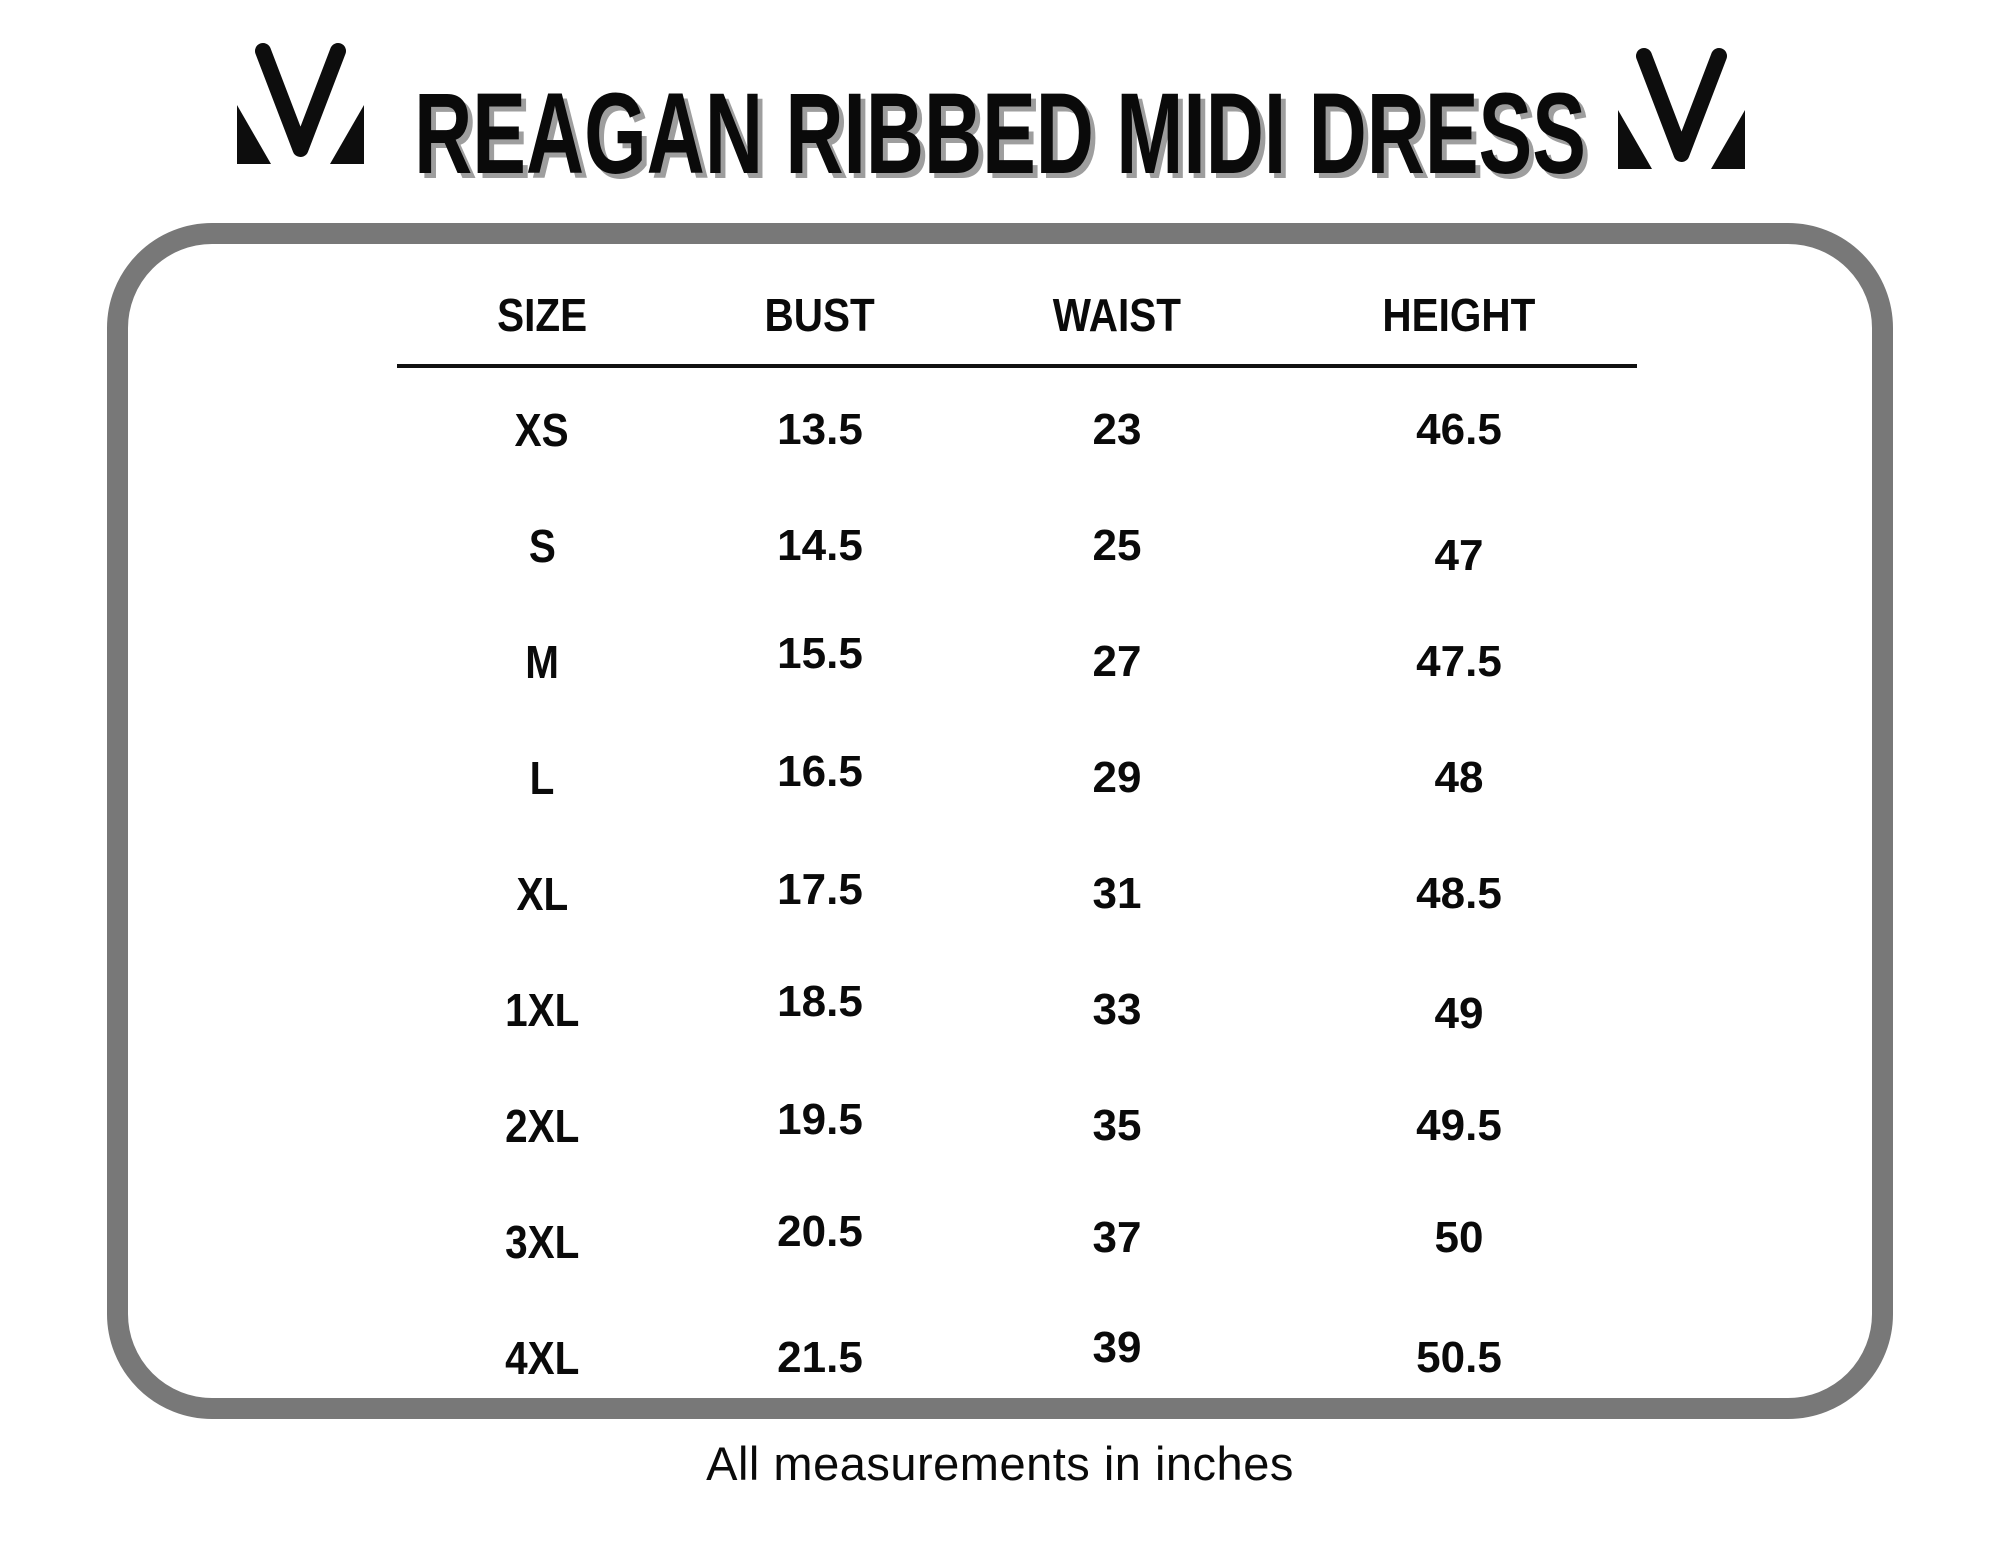 The width and height of the screenshot is (2000, 1545). What do you see at coordinates (1017, 1358) in the screenshot?
I see `table-row: 4XL 21.5 39 50.5` at bounding box center [1017, 1358].